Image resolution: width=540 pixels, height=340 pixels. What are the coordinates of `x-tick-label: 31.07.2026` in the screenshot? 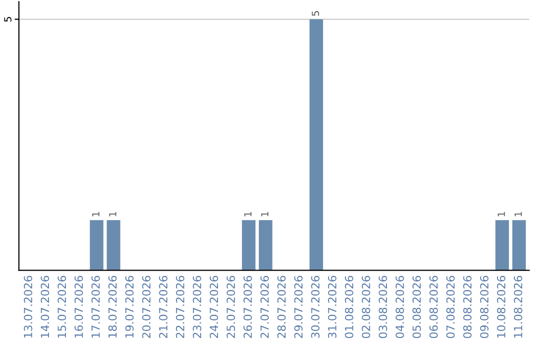 It's located at (332, 307).